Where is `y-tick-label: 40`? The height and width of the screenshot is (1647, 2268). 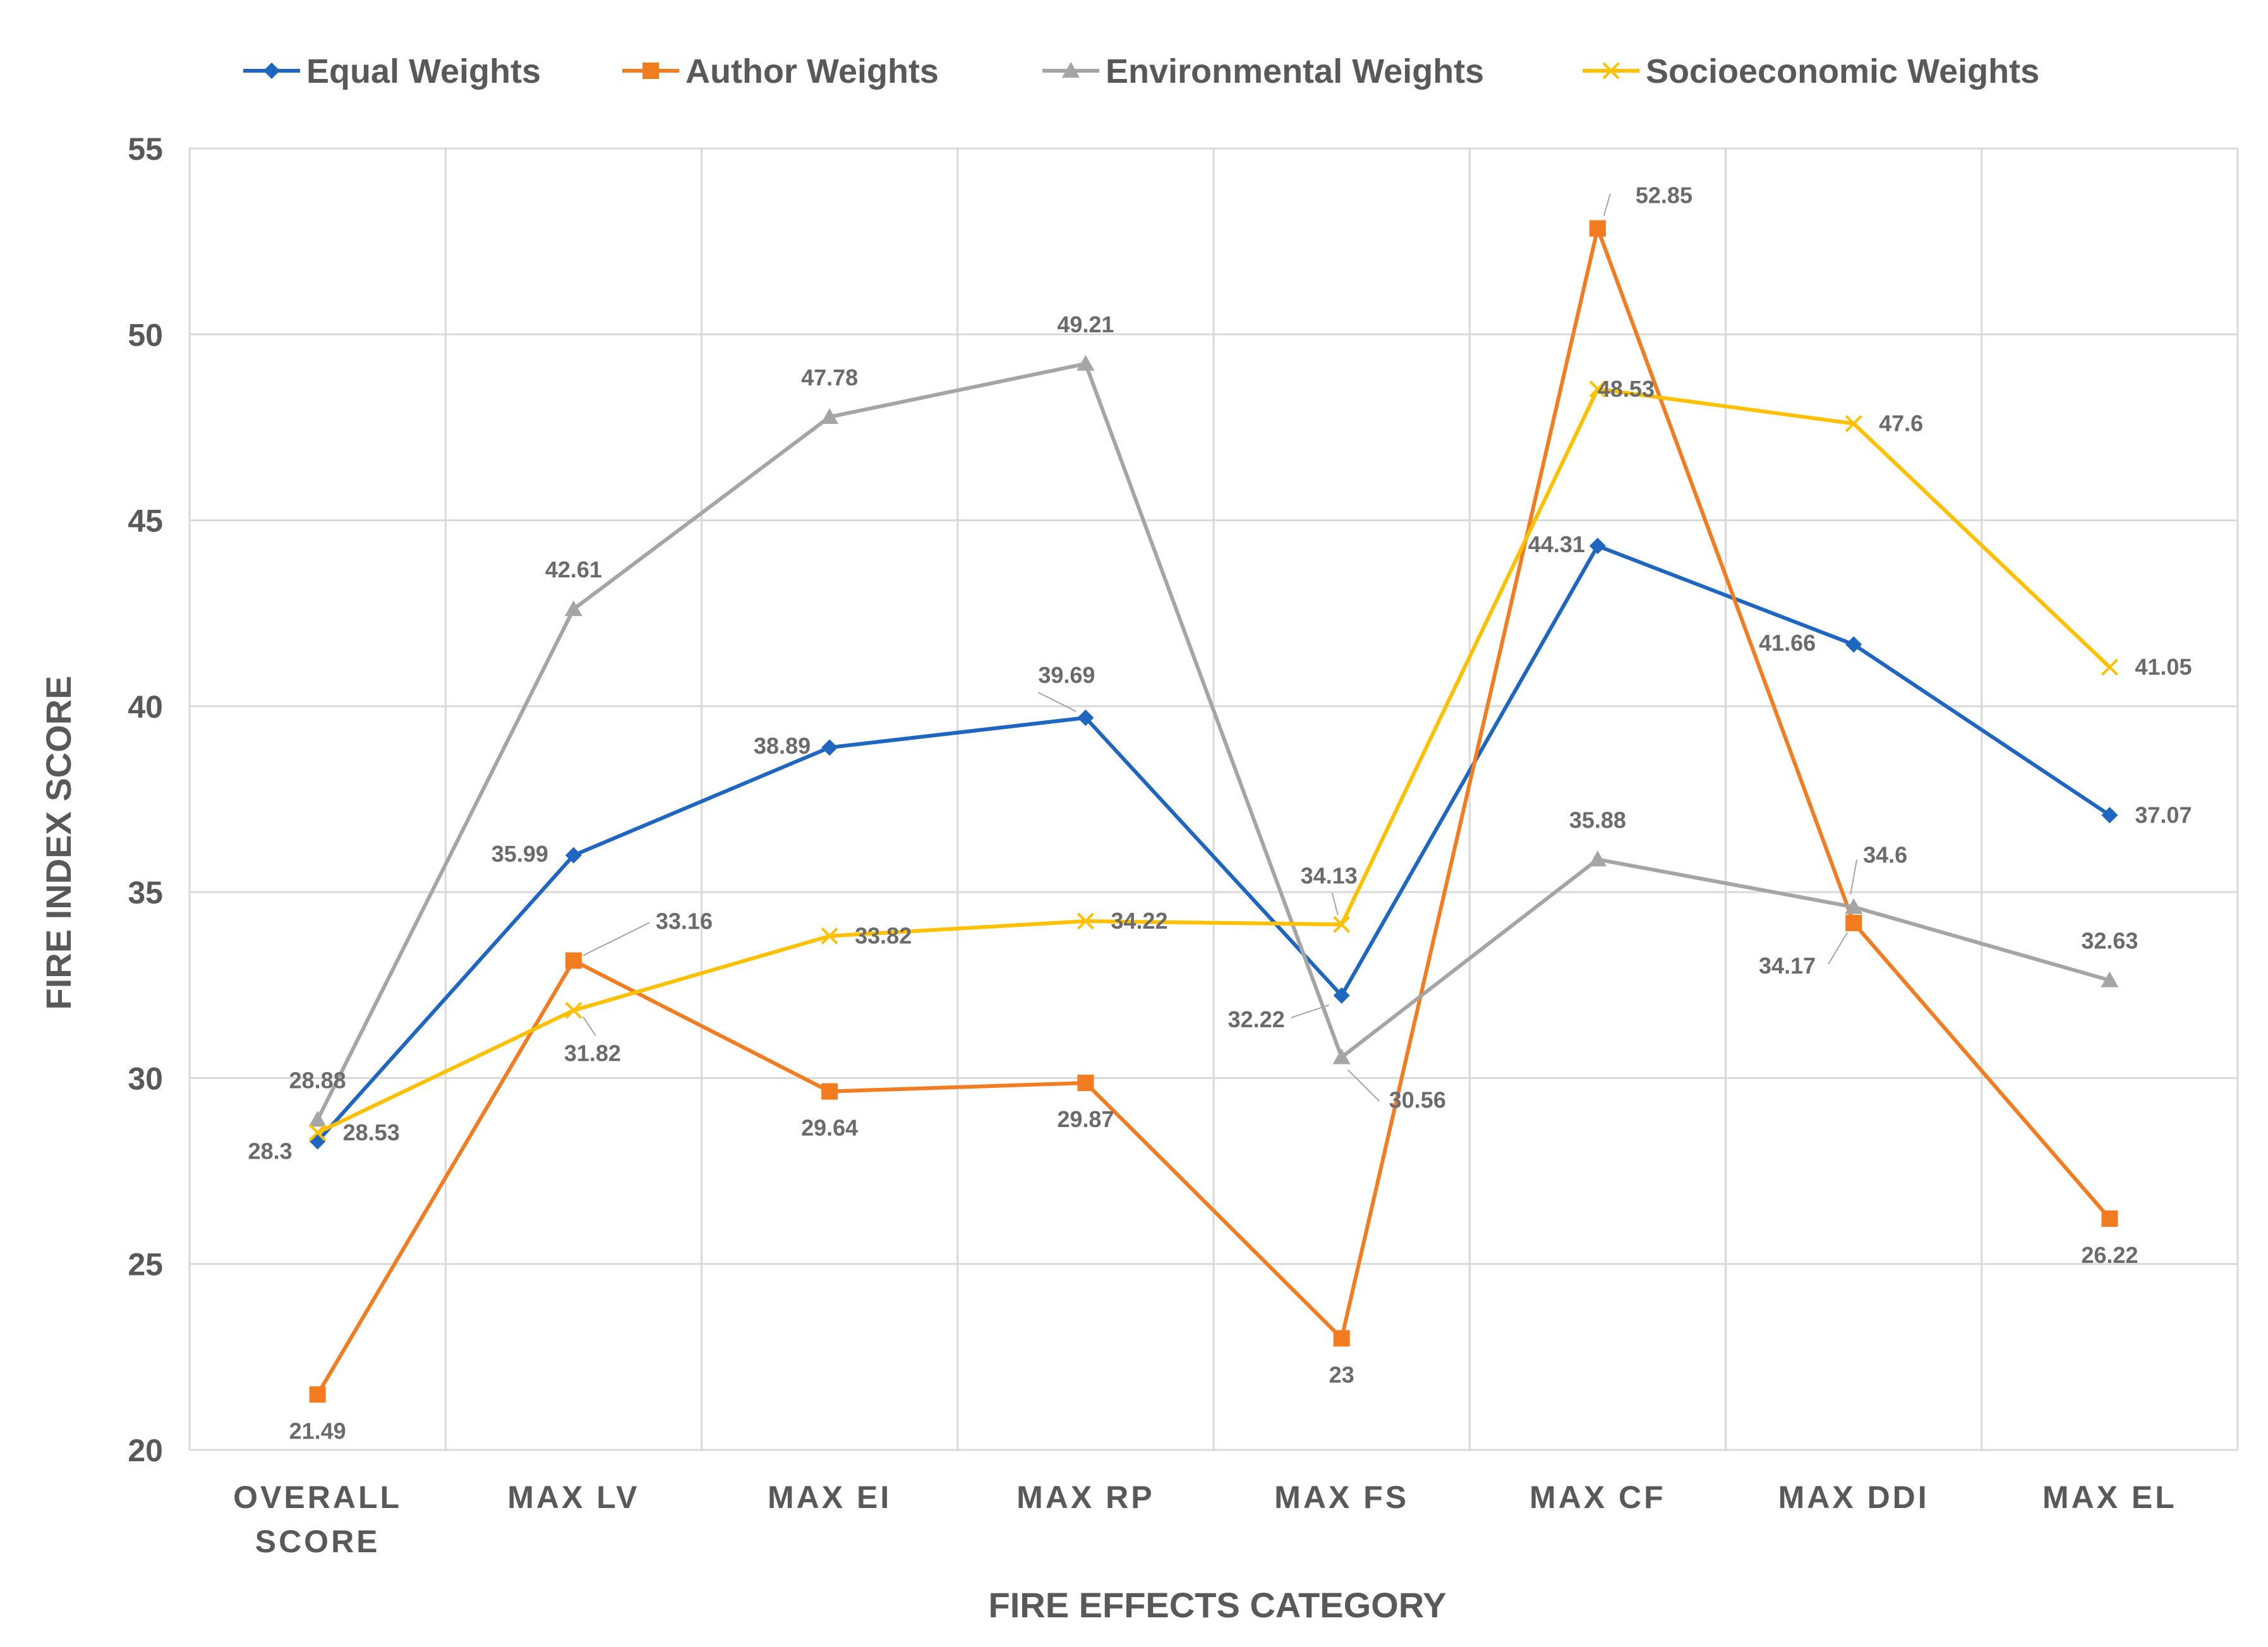 y-tick-label: 40 is located at coordinates (145, 707).